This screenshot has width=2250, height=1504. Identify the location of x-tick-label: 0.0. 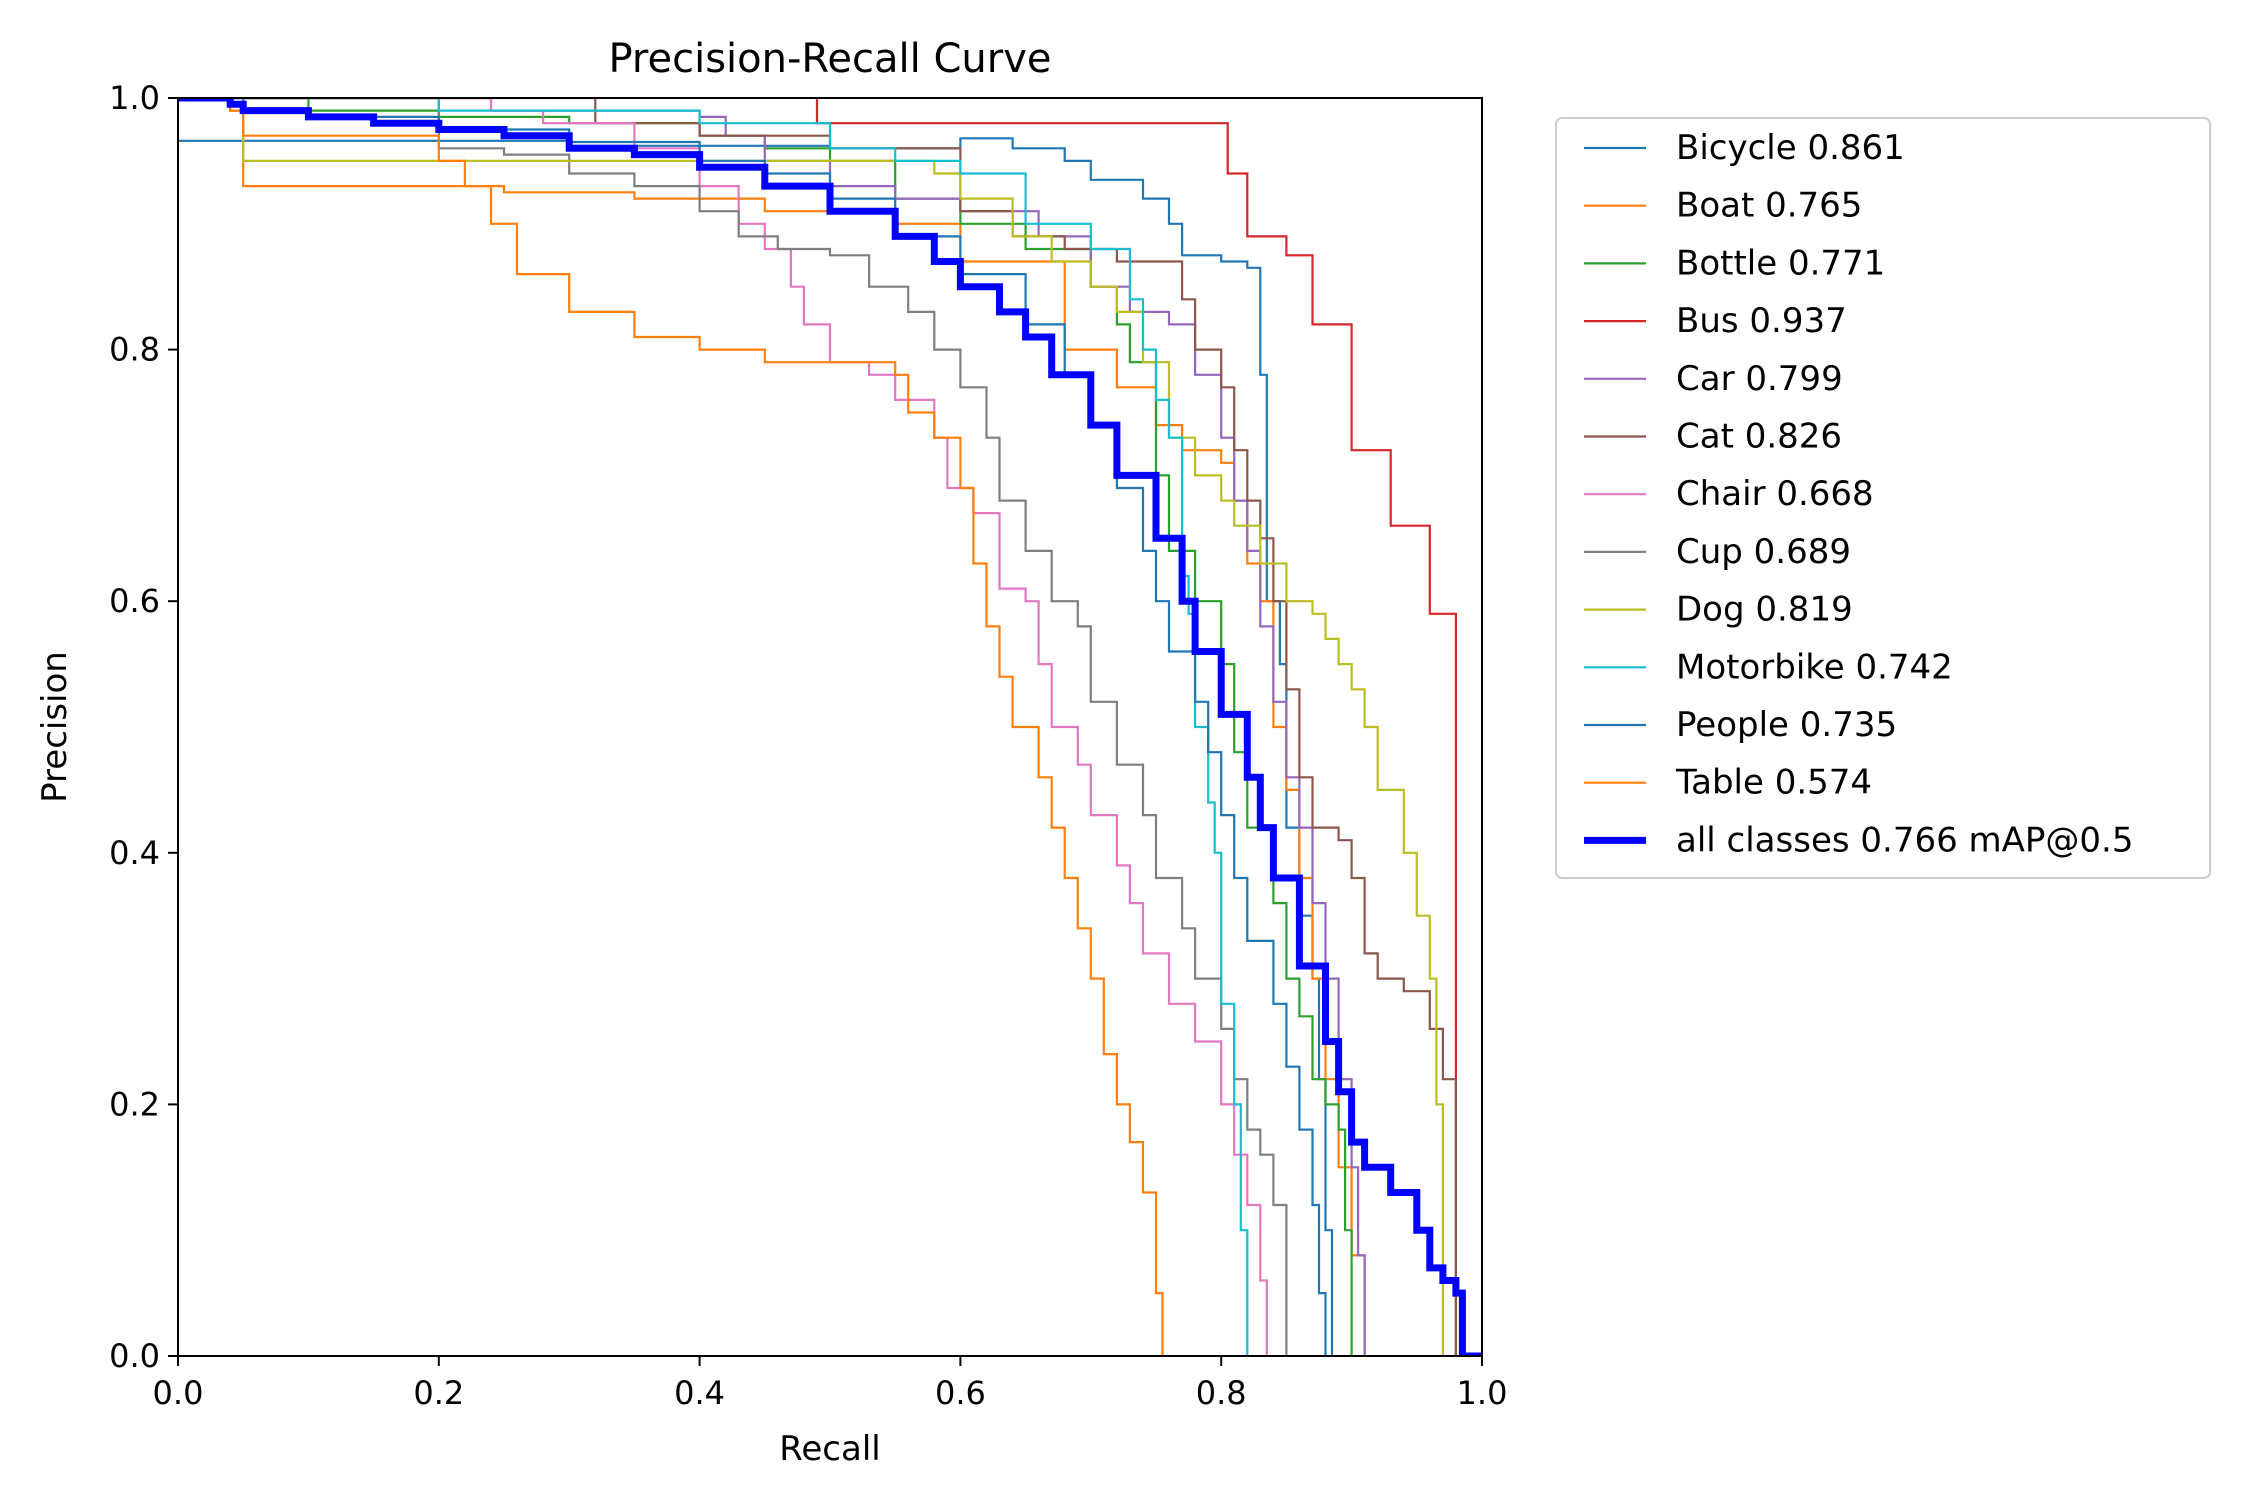
(178, 1393).